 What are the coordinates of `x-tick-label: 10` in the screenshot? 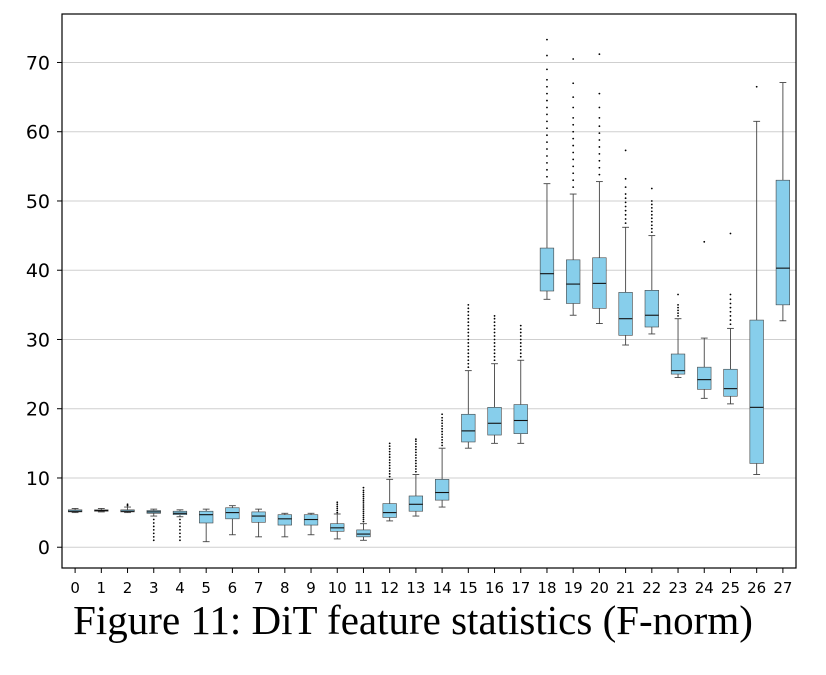 It's located at (337, 588).